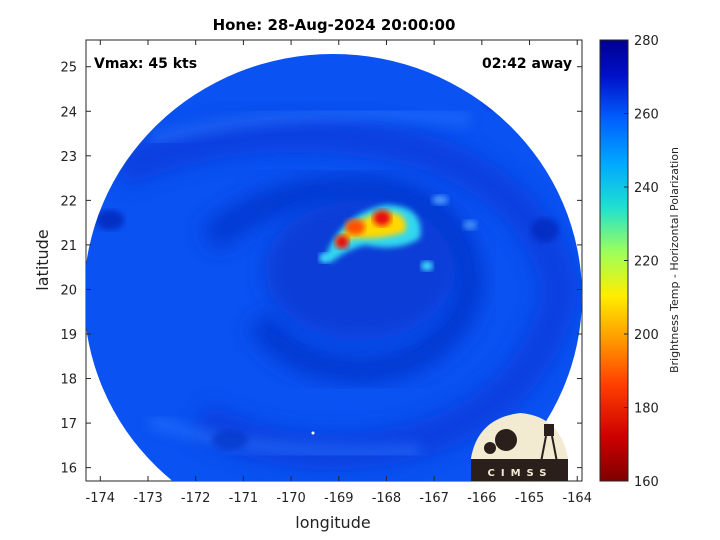  I want to click on light-streak-south, so click(284, 436).